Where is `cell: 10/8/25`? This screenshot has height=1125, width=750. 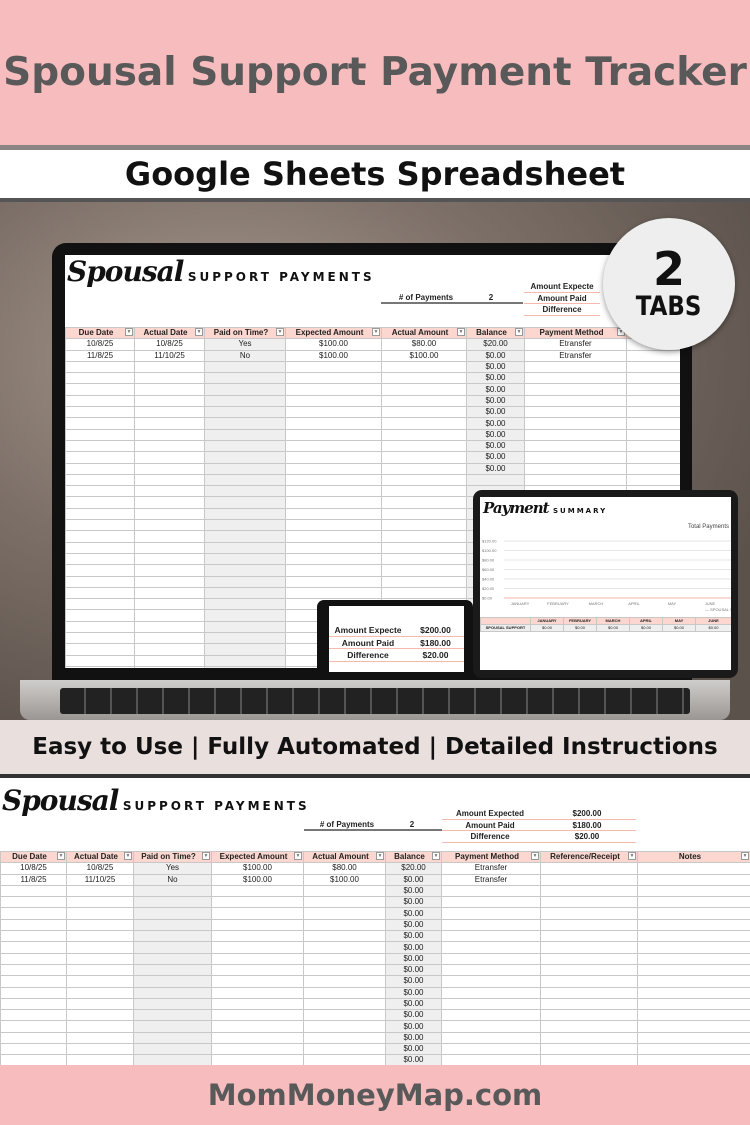
cell: 10/8/25 is located at coordinates (169, 344).